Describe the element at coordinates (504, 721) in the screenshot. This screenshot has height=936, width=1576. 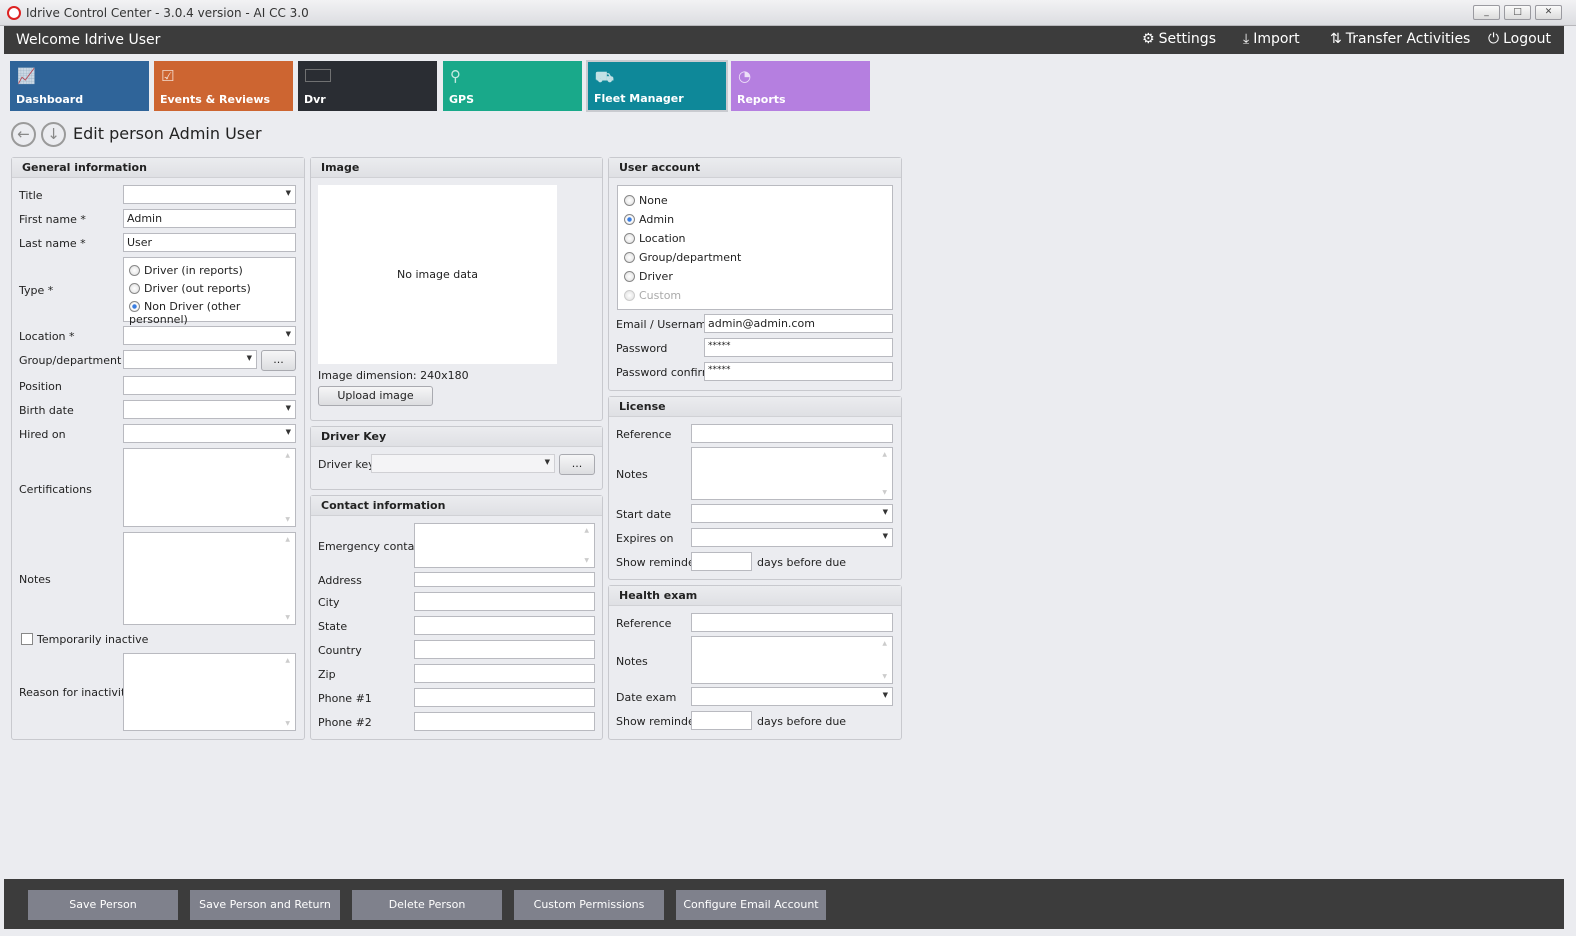
I see `phone2-input` at that location.